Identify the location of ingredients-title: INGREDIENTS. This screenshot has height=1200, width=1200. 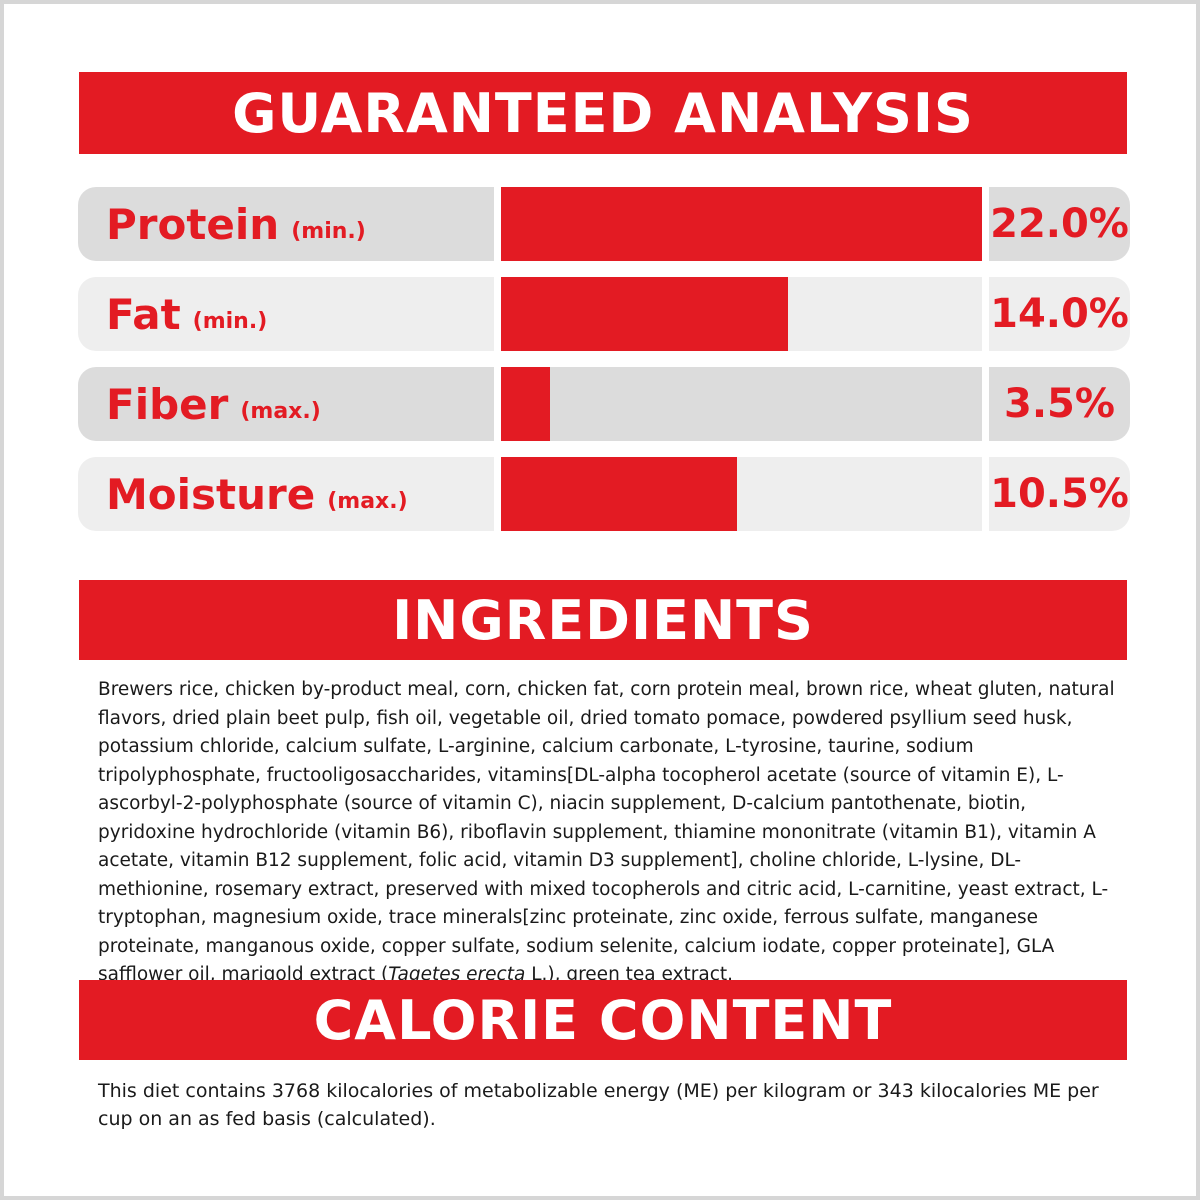
(603, 620).